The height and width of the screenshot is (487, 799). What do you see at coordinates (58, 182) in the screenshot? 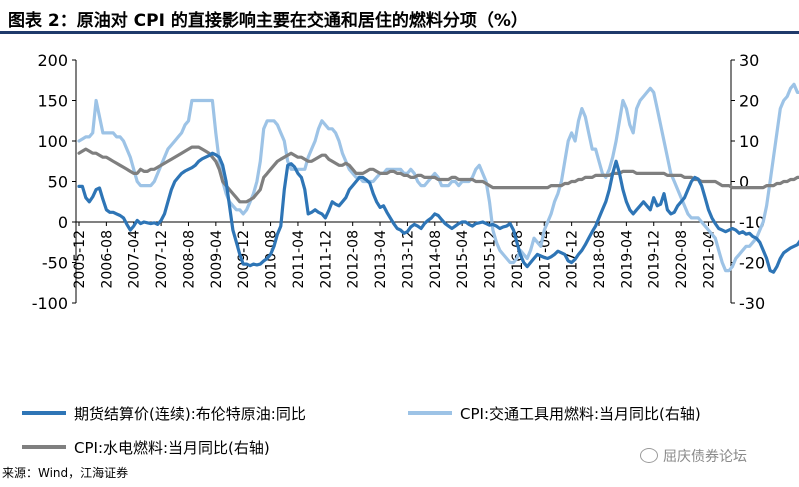
I see `left-y-tick-label: 50` at bounding box center [58, 182].